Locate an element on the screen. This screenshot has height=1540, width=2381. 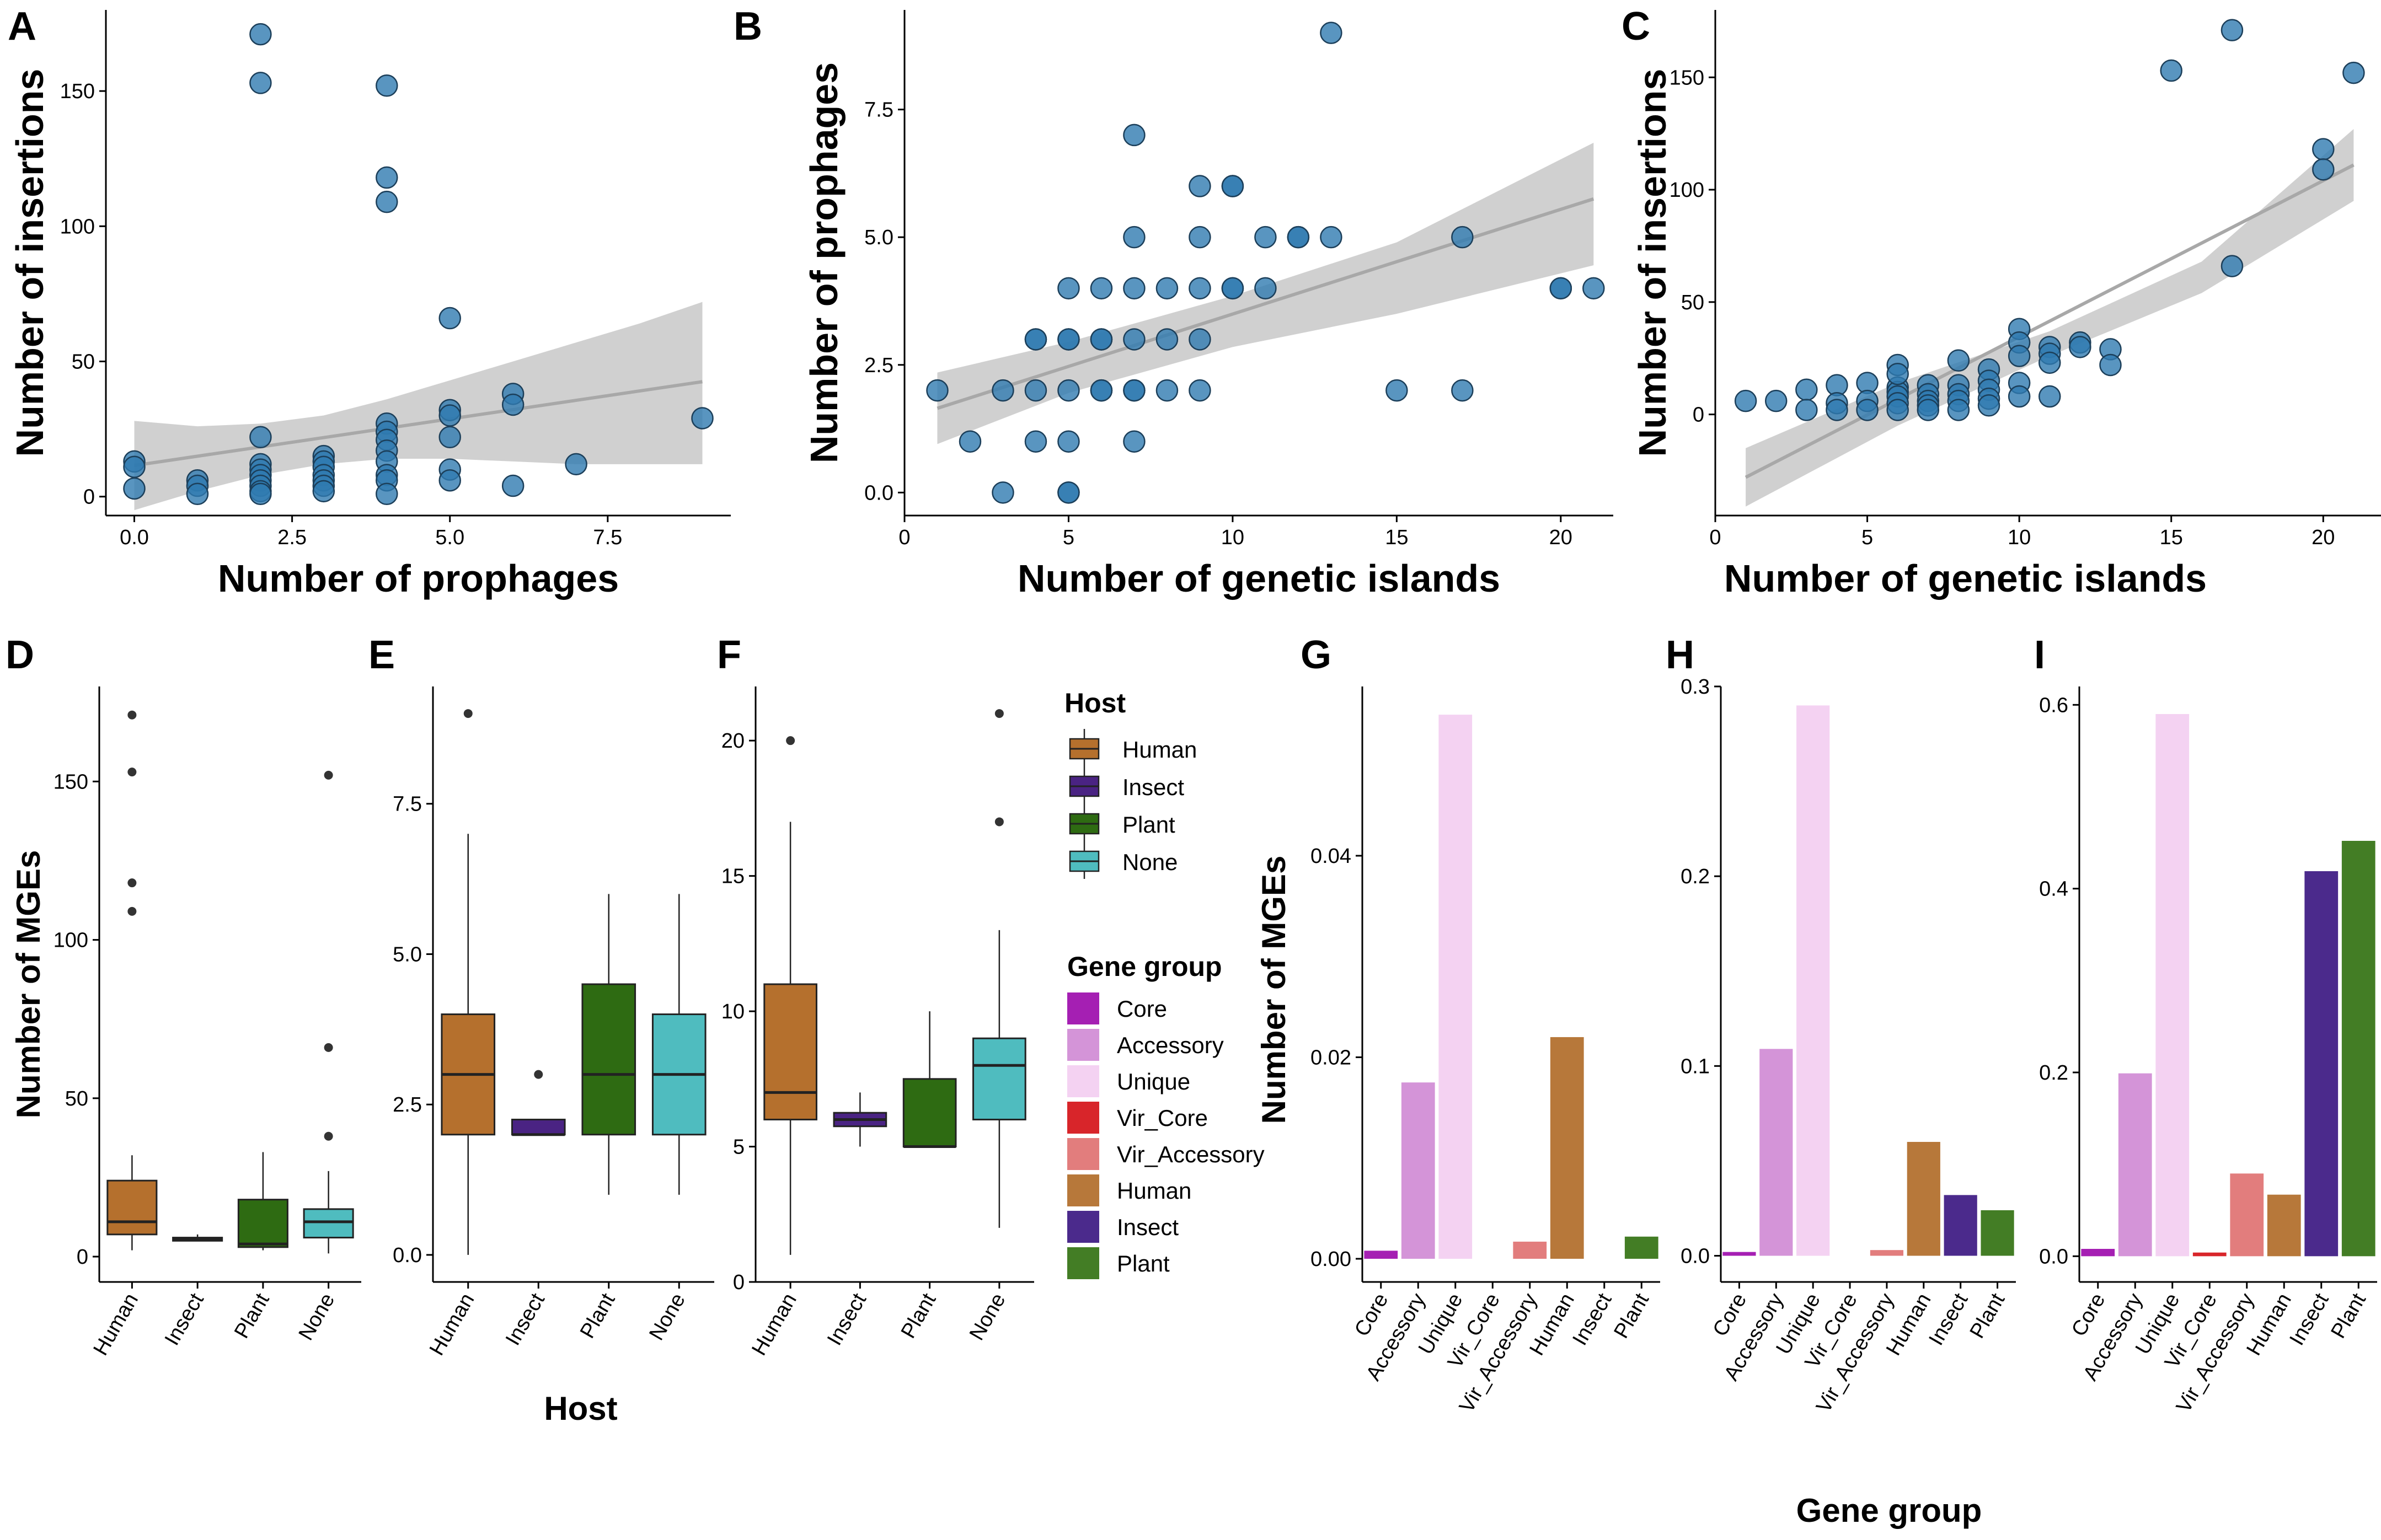
legend-swatch-human is located at coordinates (1083, 1190).